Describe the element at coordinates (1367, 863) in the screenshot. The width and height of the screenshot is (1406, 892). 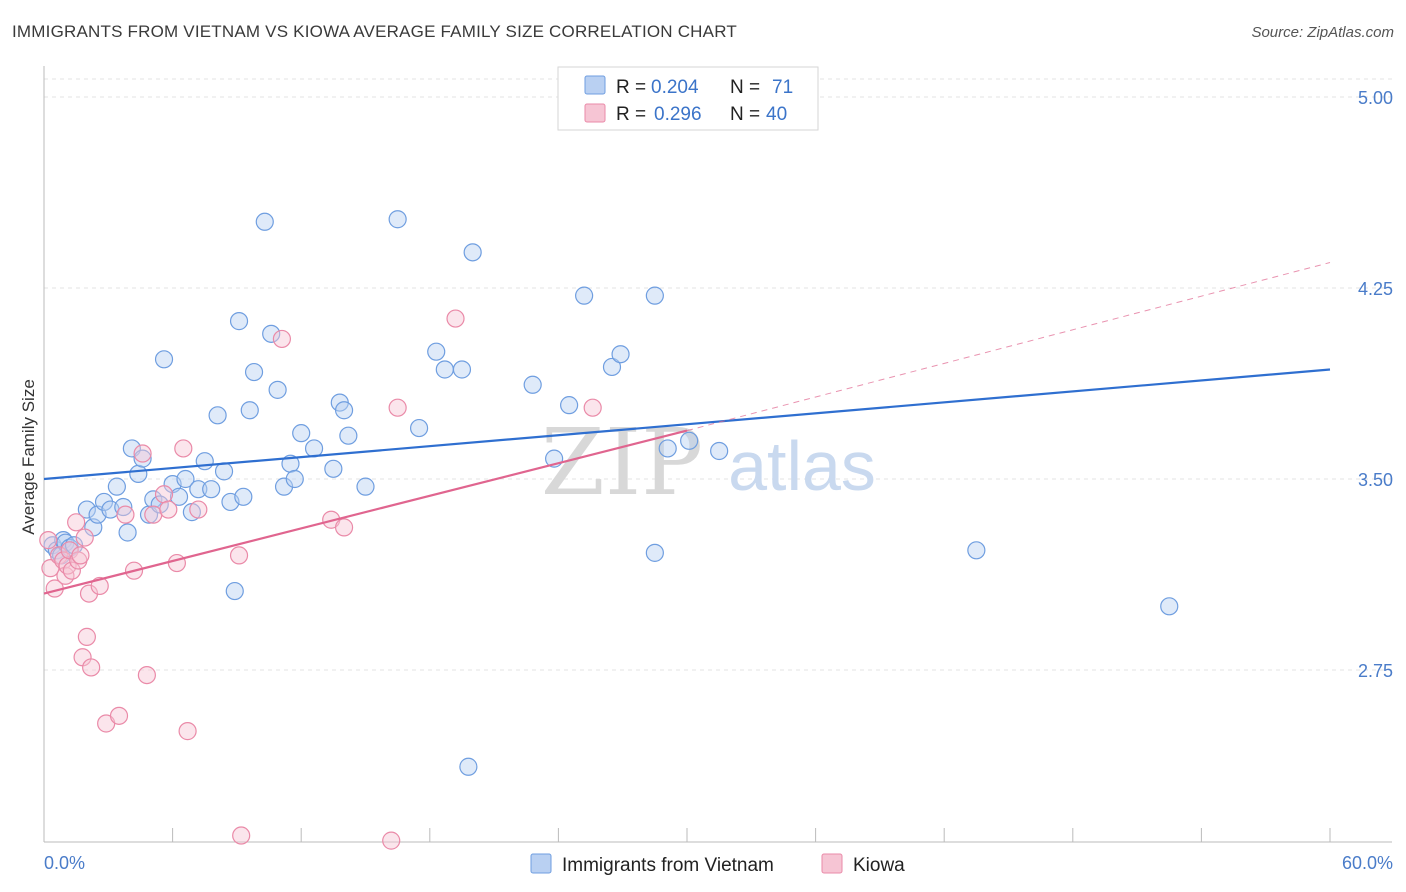
I see `x-tick-max: 60.0%` at that location.